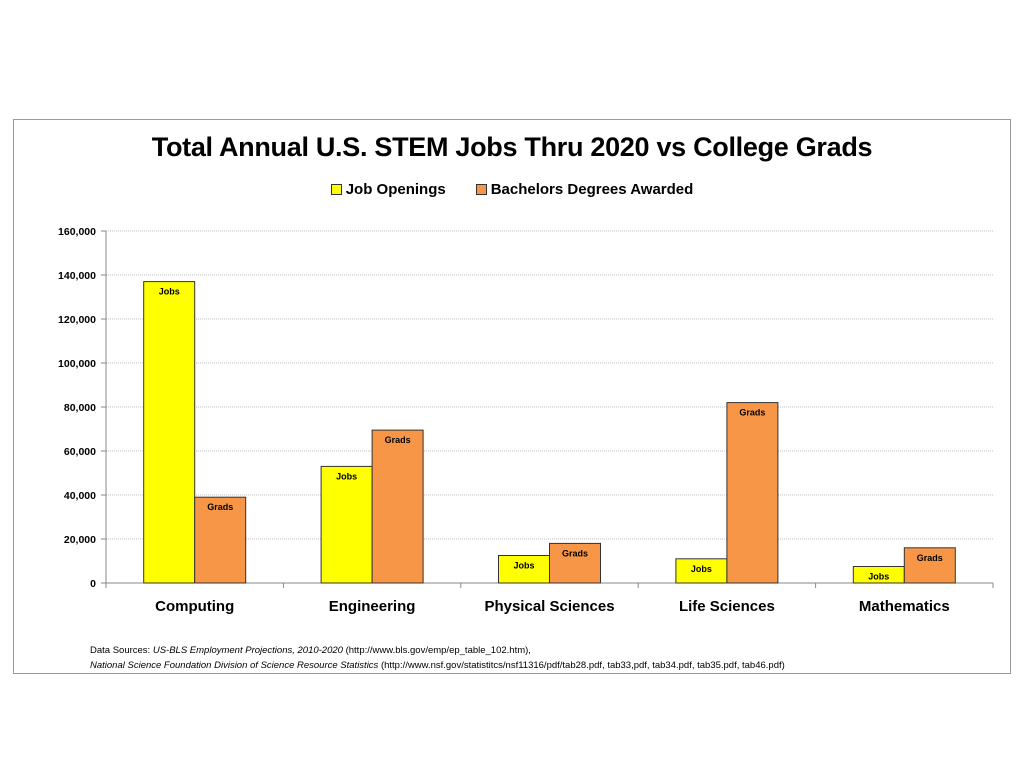  What do you see at coordinates (481, 189) in the screenshot?
I see `legend-swatch-grads` at bounding box center [481, 189].